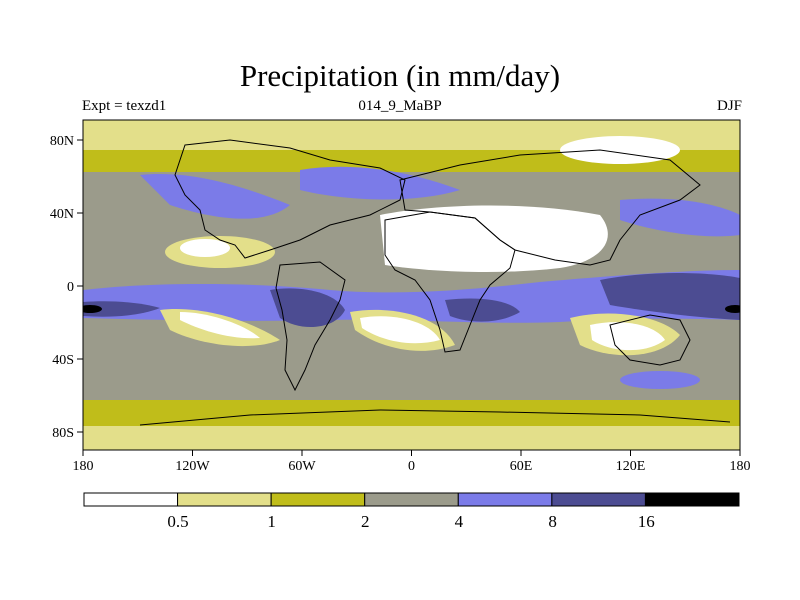 The height and width of the screenshot is (600, 800). I want to click on colorbar-level-label: 8, so click(552, 521).